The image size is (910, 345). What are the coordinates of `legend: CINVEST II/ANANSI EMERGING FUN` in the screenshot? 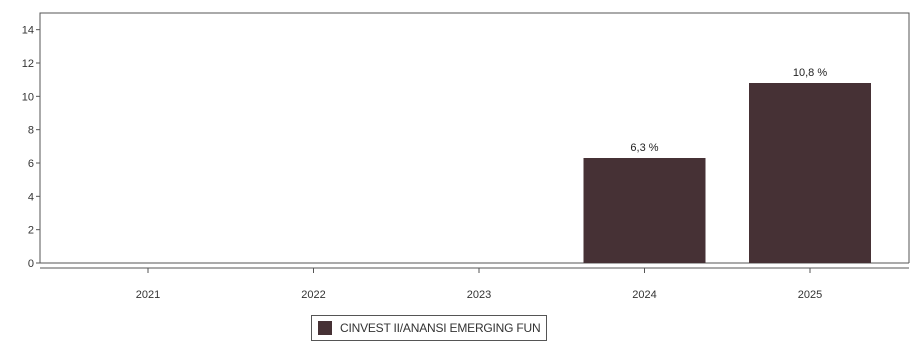 It's located at (429, 328).